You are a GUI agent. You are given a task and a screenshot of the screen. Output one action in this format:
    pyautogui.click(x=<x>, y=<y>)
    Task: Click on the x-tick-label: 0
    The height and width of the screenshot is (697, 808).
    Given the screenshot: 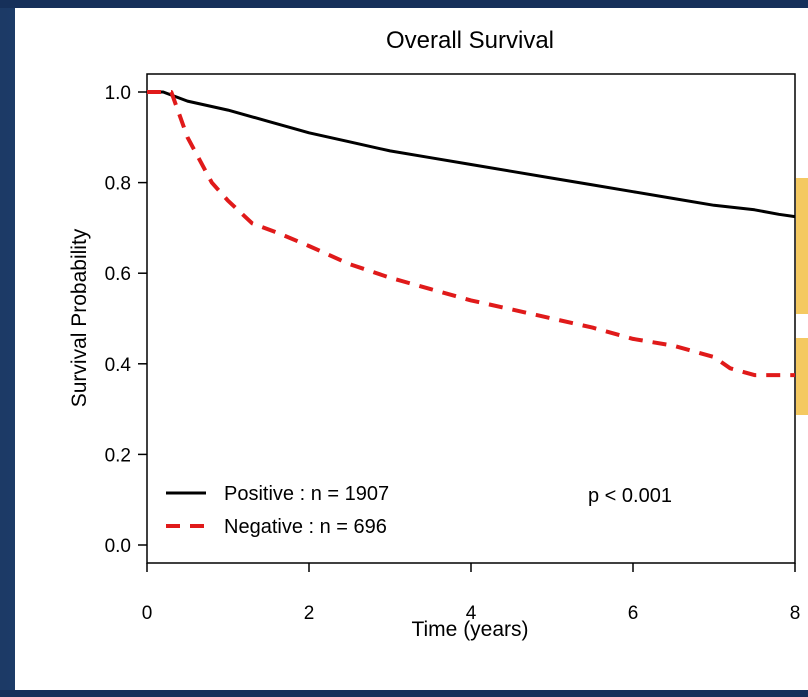 What is the action you would take?
    pyautogui.click(x=147, y=613)
    